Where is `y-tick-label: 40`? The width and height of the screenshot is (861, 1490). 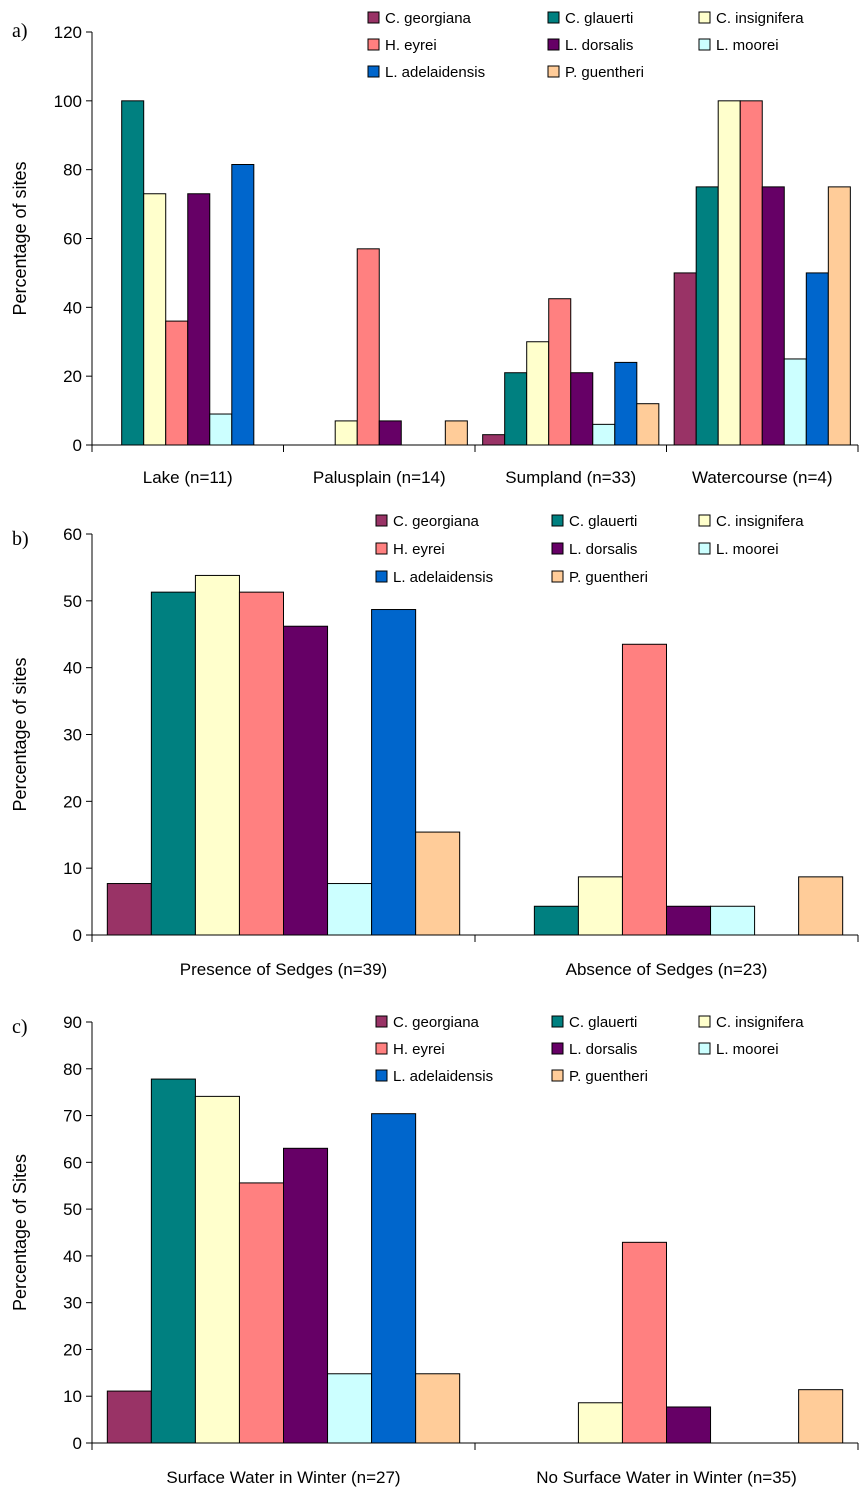
y-tick-label: 40 is located at coordinates (72, 1256).